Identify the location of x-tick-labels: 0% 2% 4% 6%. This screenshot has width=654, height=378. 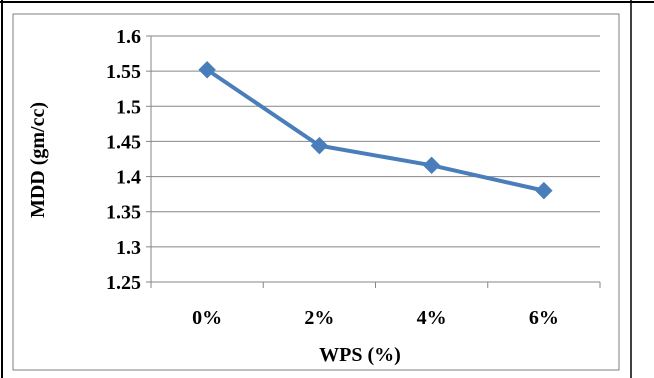
(375, 318).